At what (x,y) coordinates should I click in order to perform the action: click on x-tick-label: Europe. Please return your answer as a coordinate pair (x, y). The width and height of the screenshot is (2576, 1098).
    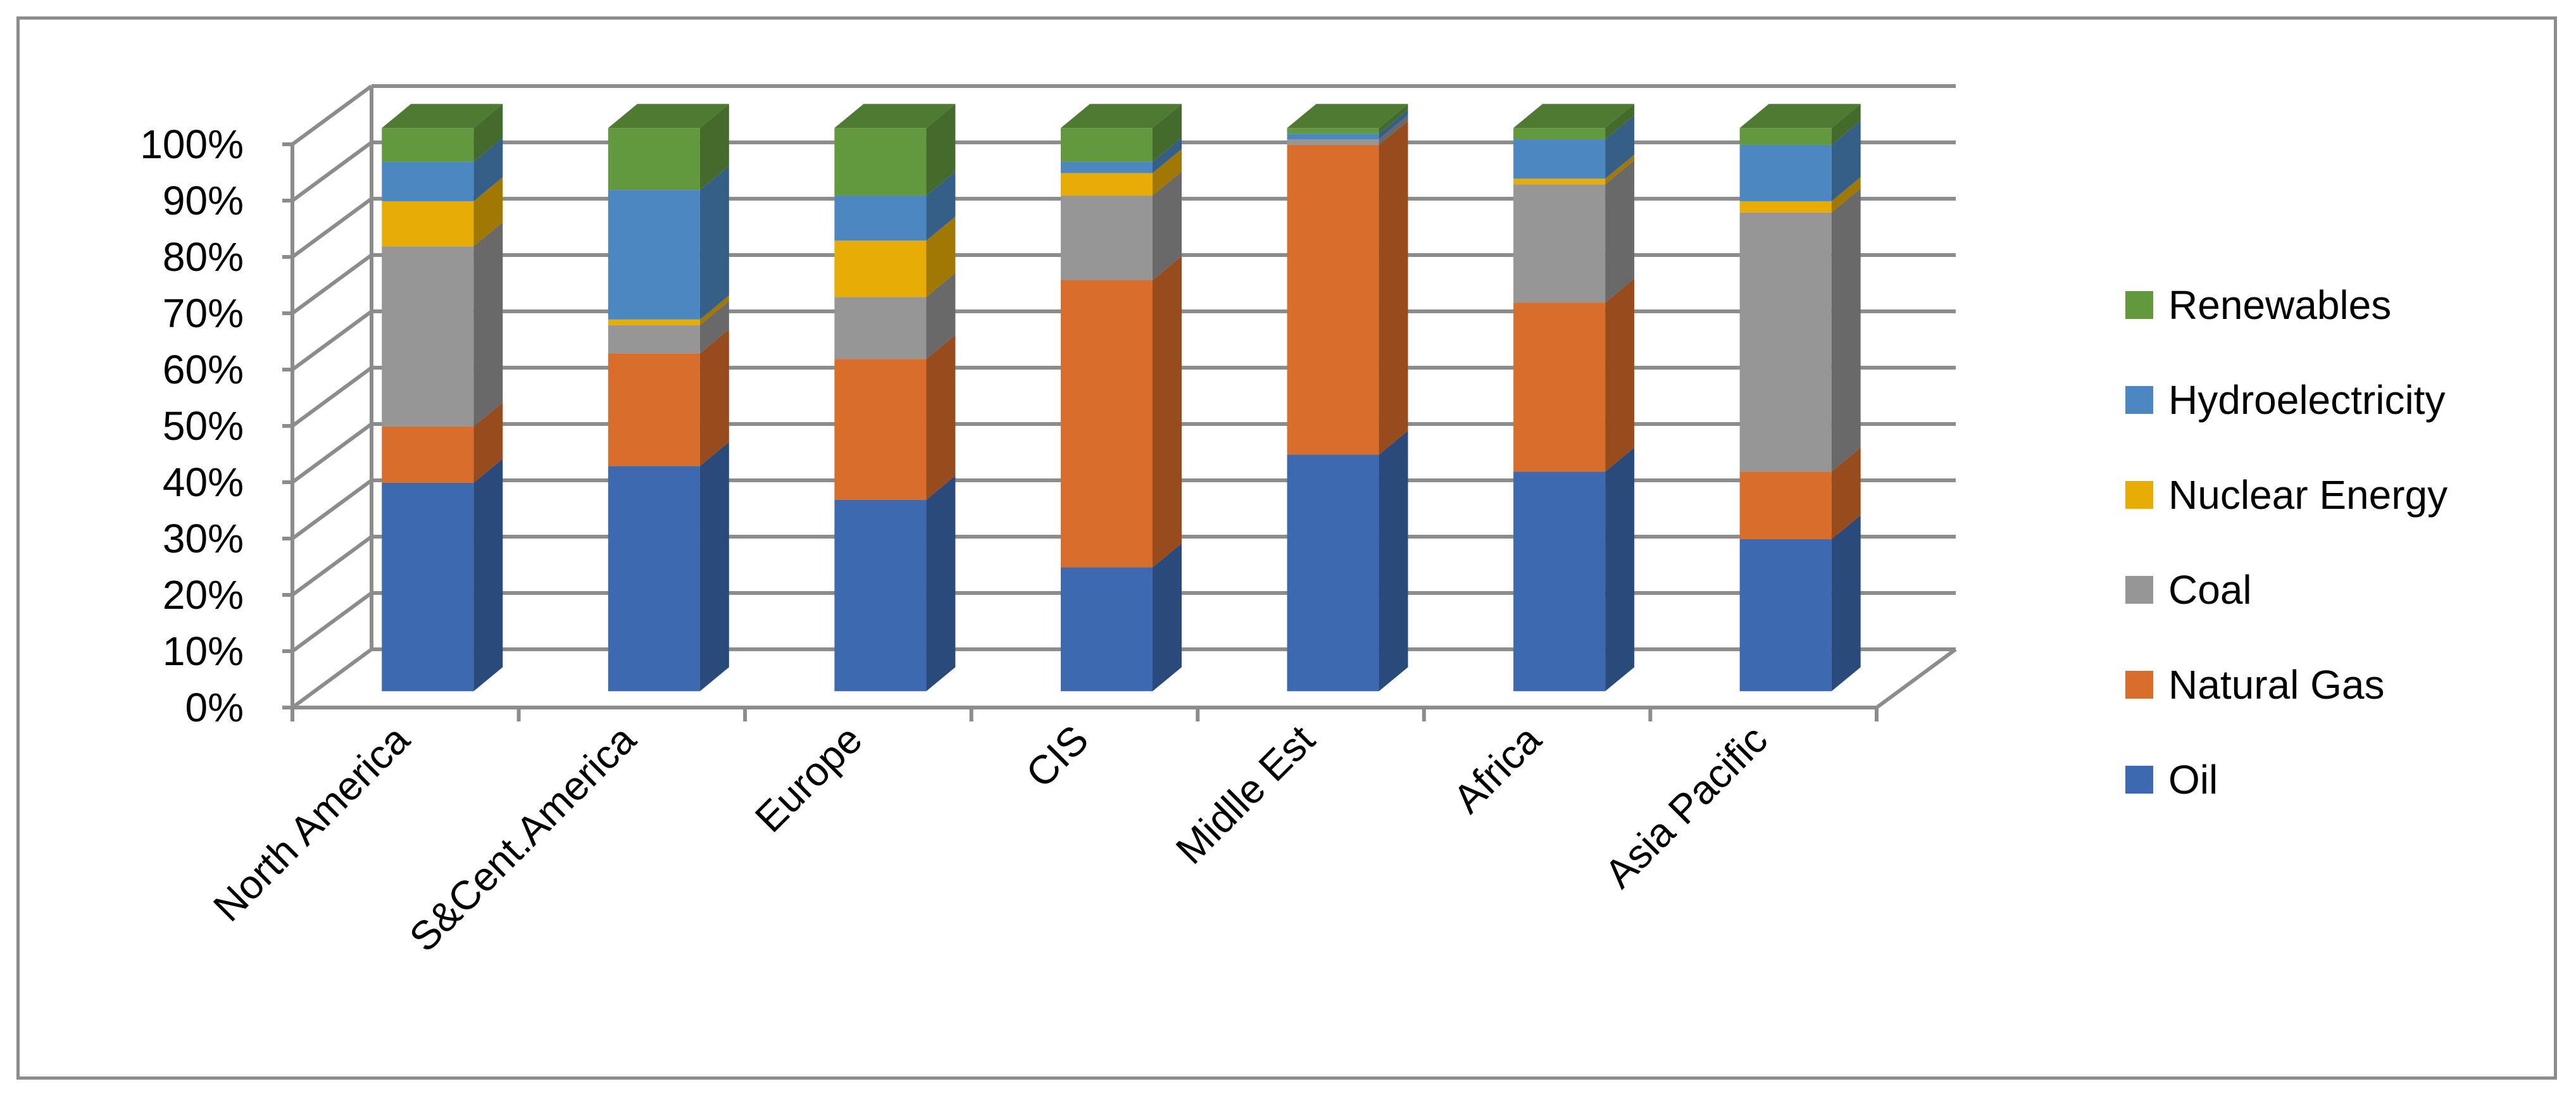
    Looking at the image, I should click on (808, 778).